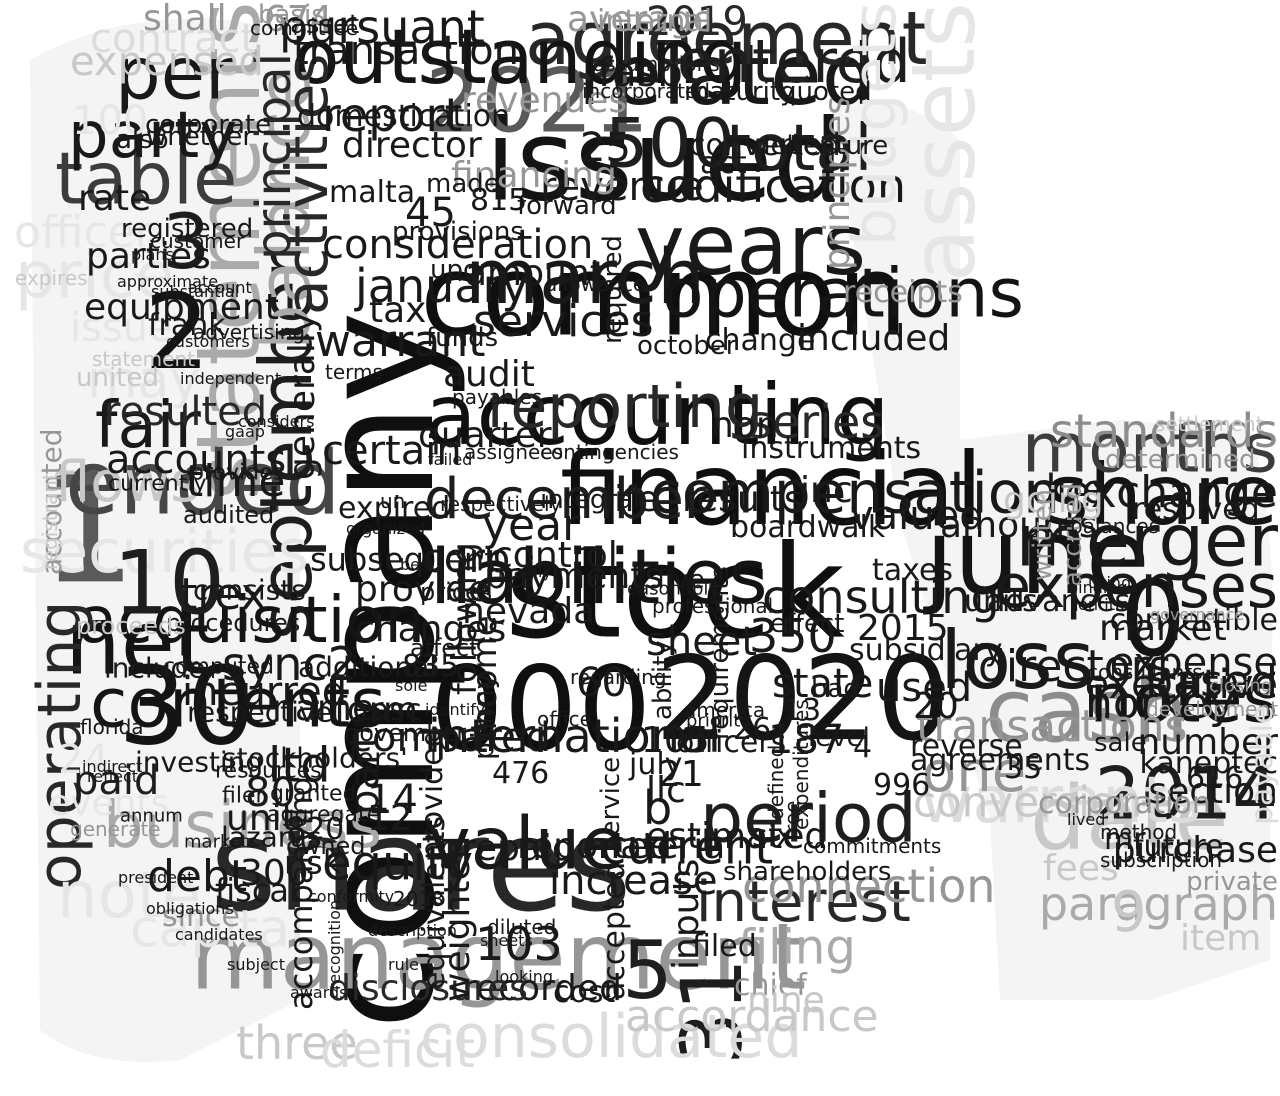 The height and width of the screenshot is (1096, 1280). What do you see at coordinates (792, 820) in the screenshot?
I see `word-free: free` at bounding box center [792, 820].